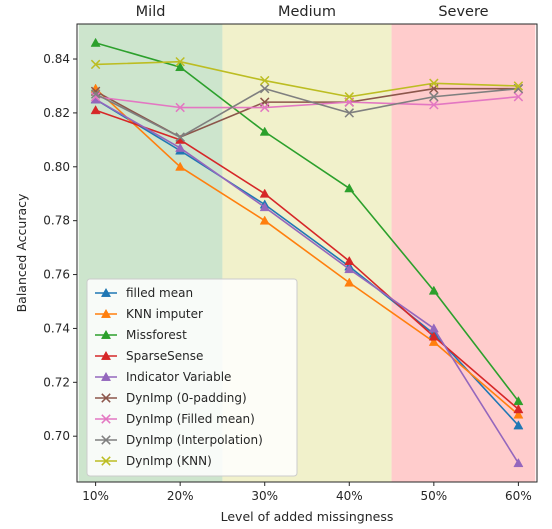  I want to click on x-tick-label: 20%, so click(180, 496).